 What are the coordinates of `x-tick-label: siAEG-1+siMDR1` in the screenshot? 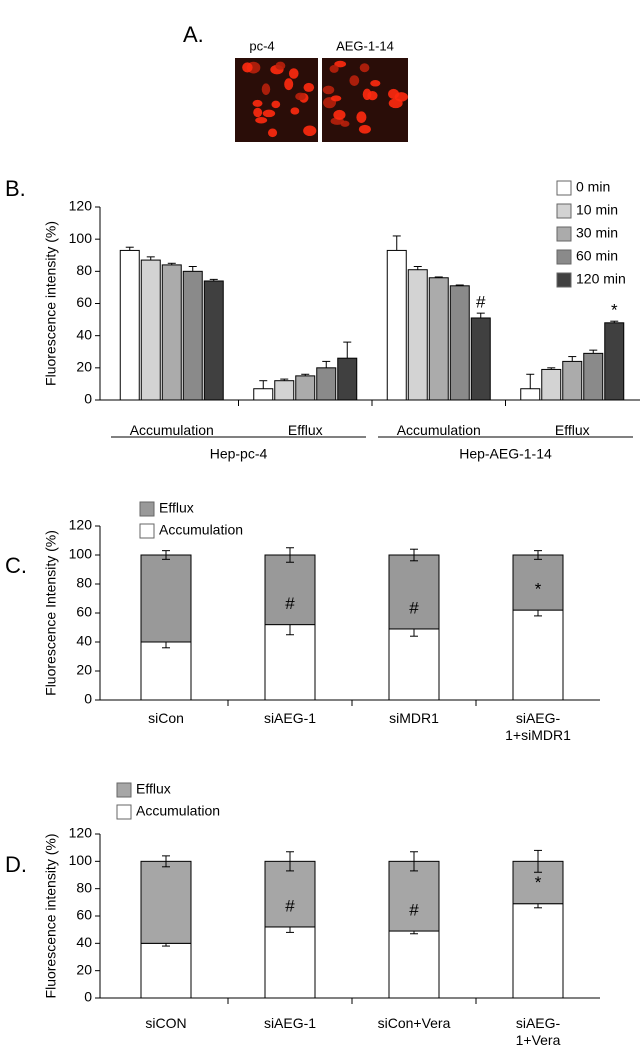 It's located at (538, 726).